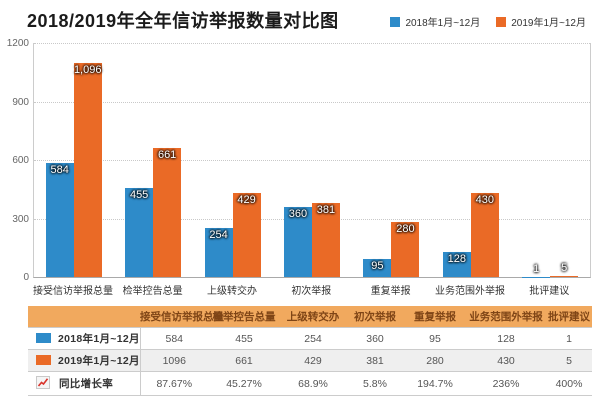 Image resolution: width=600 pixels, height=400 pixels. What do you see at coordinates (87, 170) in the screenshot?
I see `bar-2019: 1,096` at bounding box center [87, 170].